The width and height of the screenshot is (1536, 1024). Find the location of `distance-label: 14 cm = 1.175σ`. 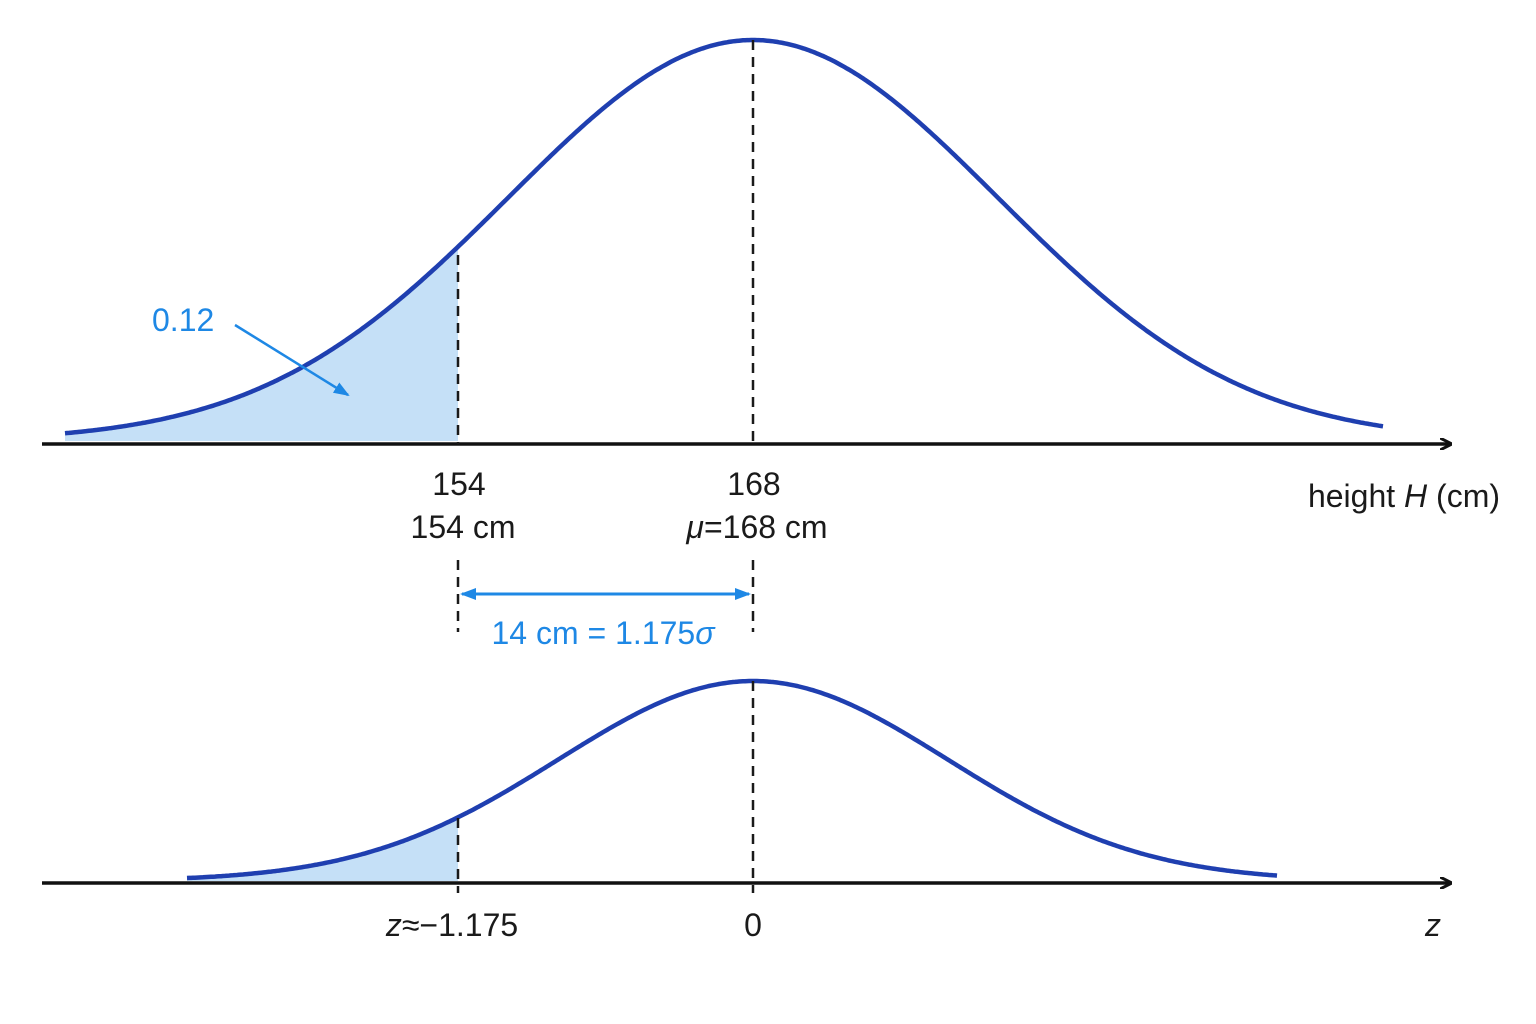

distance-label: 14 cm = 1.175σ is located at coordinates (604, 633).